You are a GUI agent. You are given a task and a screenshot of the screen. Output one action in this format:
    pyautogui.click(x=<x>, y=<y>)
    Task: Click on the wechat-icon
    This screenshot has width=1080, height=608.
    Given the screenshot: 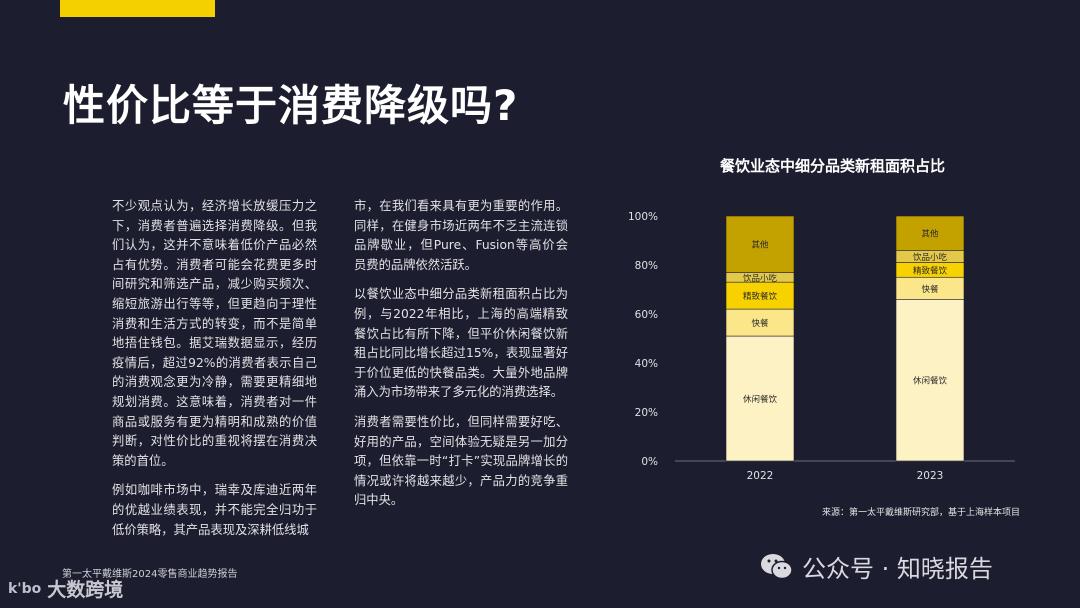 What is the action you would take?
    pyautogui.click(x=777, y=566)
    